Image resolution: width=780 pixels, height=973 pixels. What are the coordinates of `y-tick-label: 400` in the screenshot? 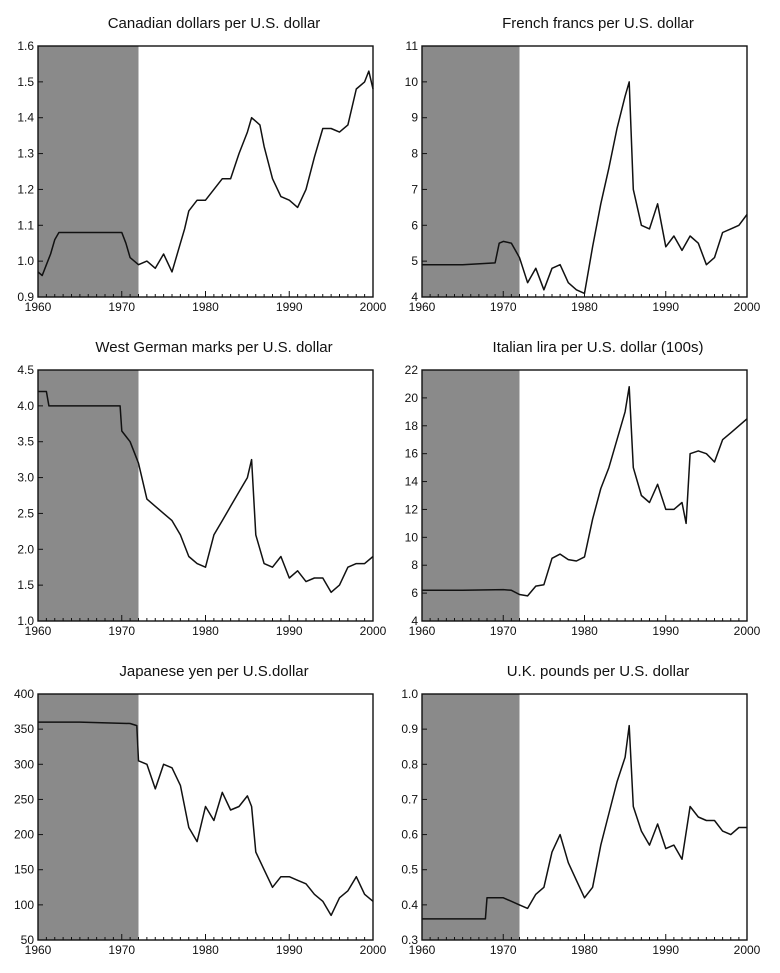 It's located at (24, 694).